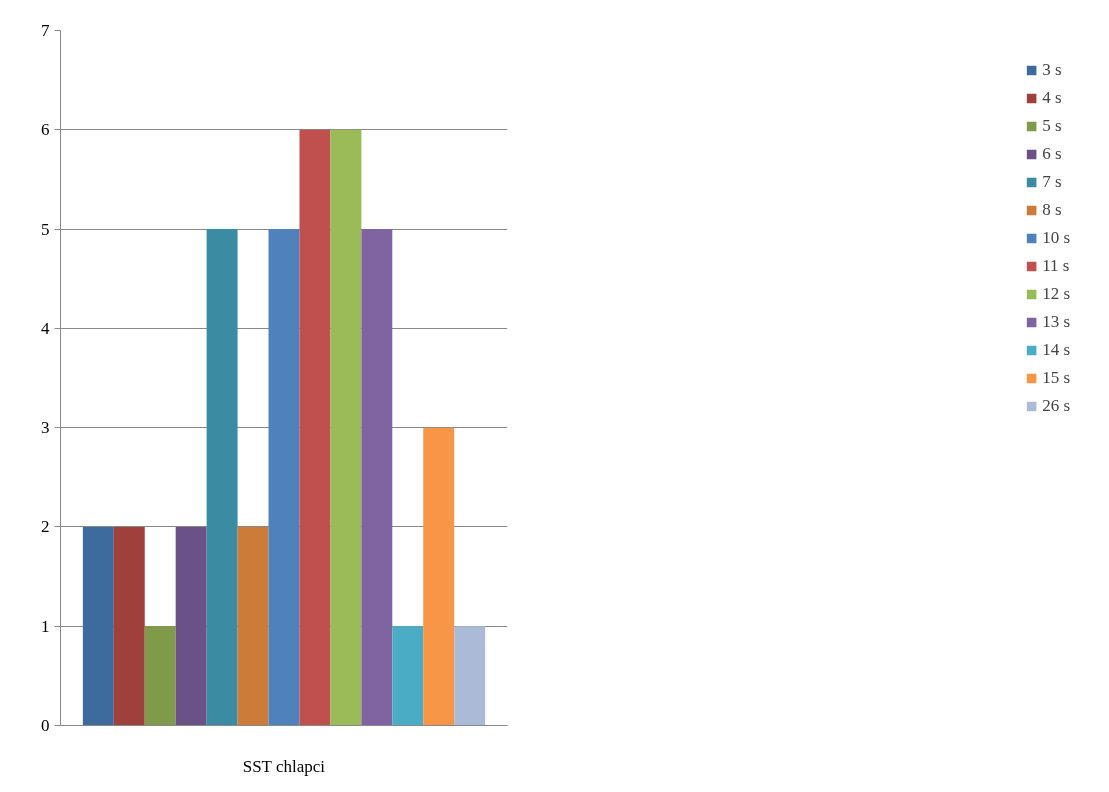 This screenshot has height=792, width=1109. I want to click on legend-label: 5 s, so click(1052, 126).